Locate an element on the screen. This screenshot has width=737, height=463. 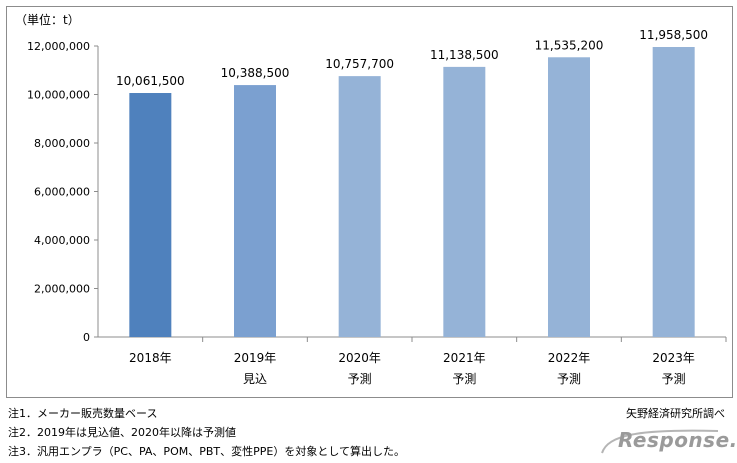
bar-value-label: 10,757,700 is located at coordinates (359, 64).